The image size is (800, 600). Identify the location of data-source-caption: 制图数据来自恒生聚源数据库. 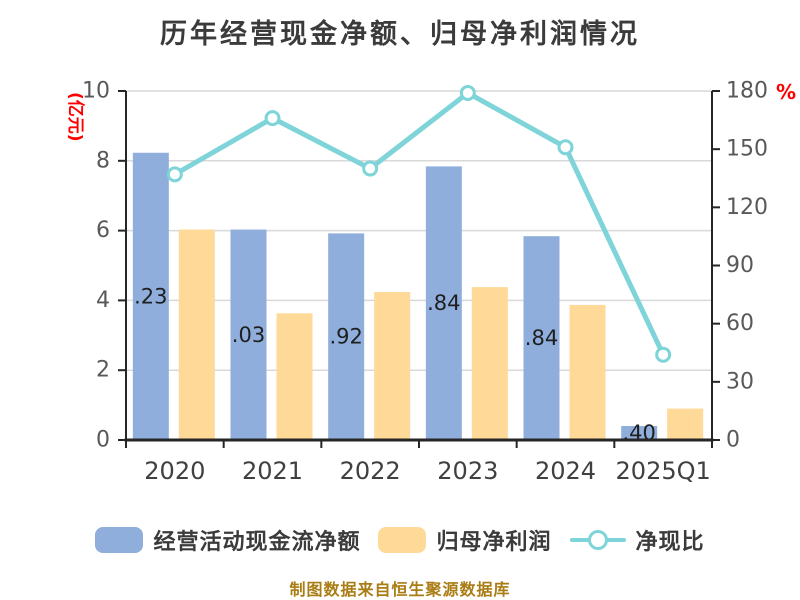
(400, 589).